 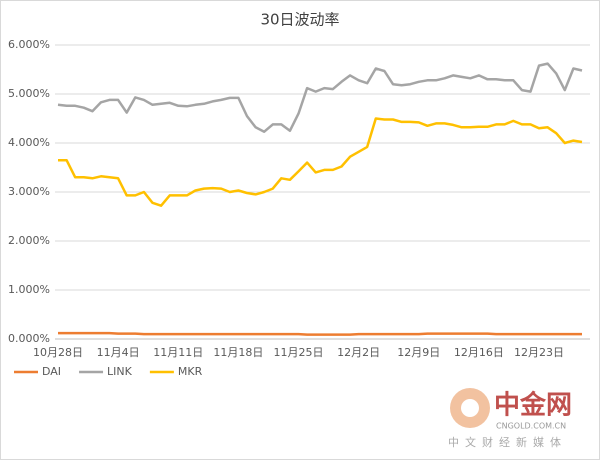 What do you see at coordinates (418, 352) in the screenshot?
I see `x-tick-label: 12月9日` at bounding box center [418, 352].